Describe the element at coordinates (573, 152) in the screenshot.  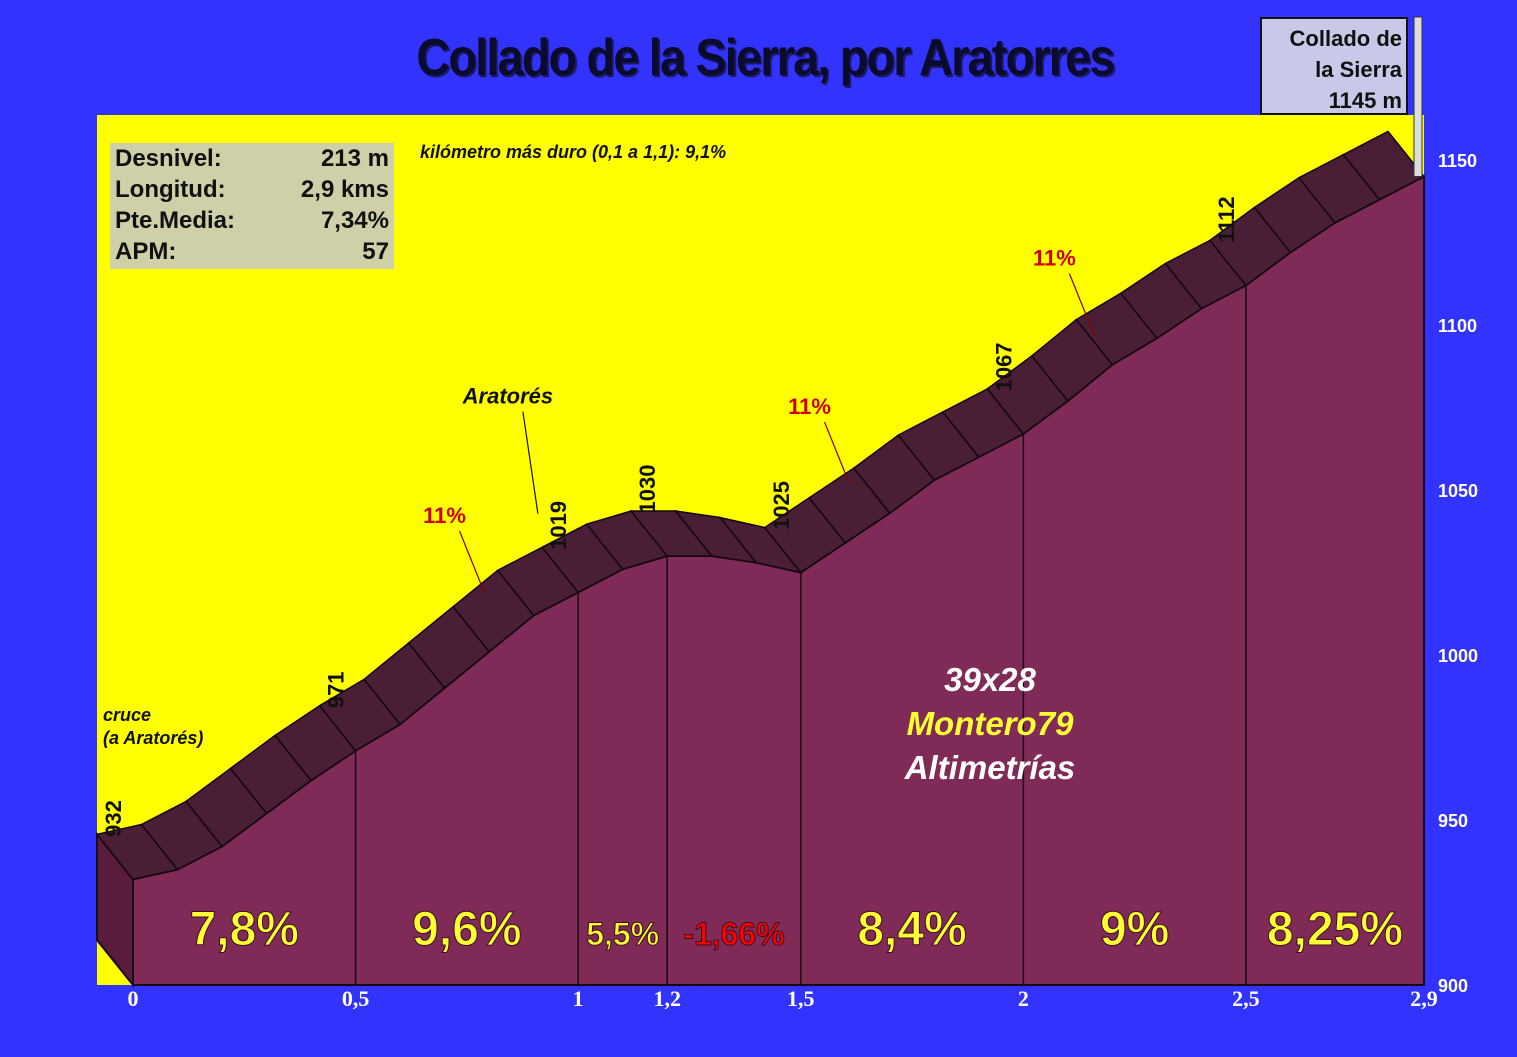
I see `hardest-km-note: kilómetro más duro (0,1 a 1,1): 9,1%` at that location.